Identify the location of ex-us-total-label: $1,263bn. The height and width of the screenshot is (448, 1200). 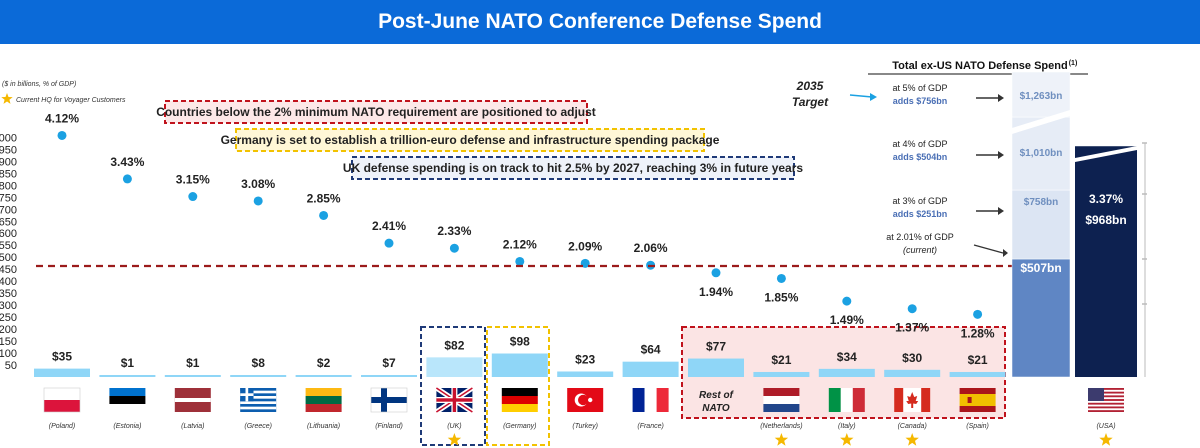
(1041, 96).